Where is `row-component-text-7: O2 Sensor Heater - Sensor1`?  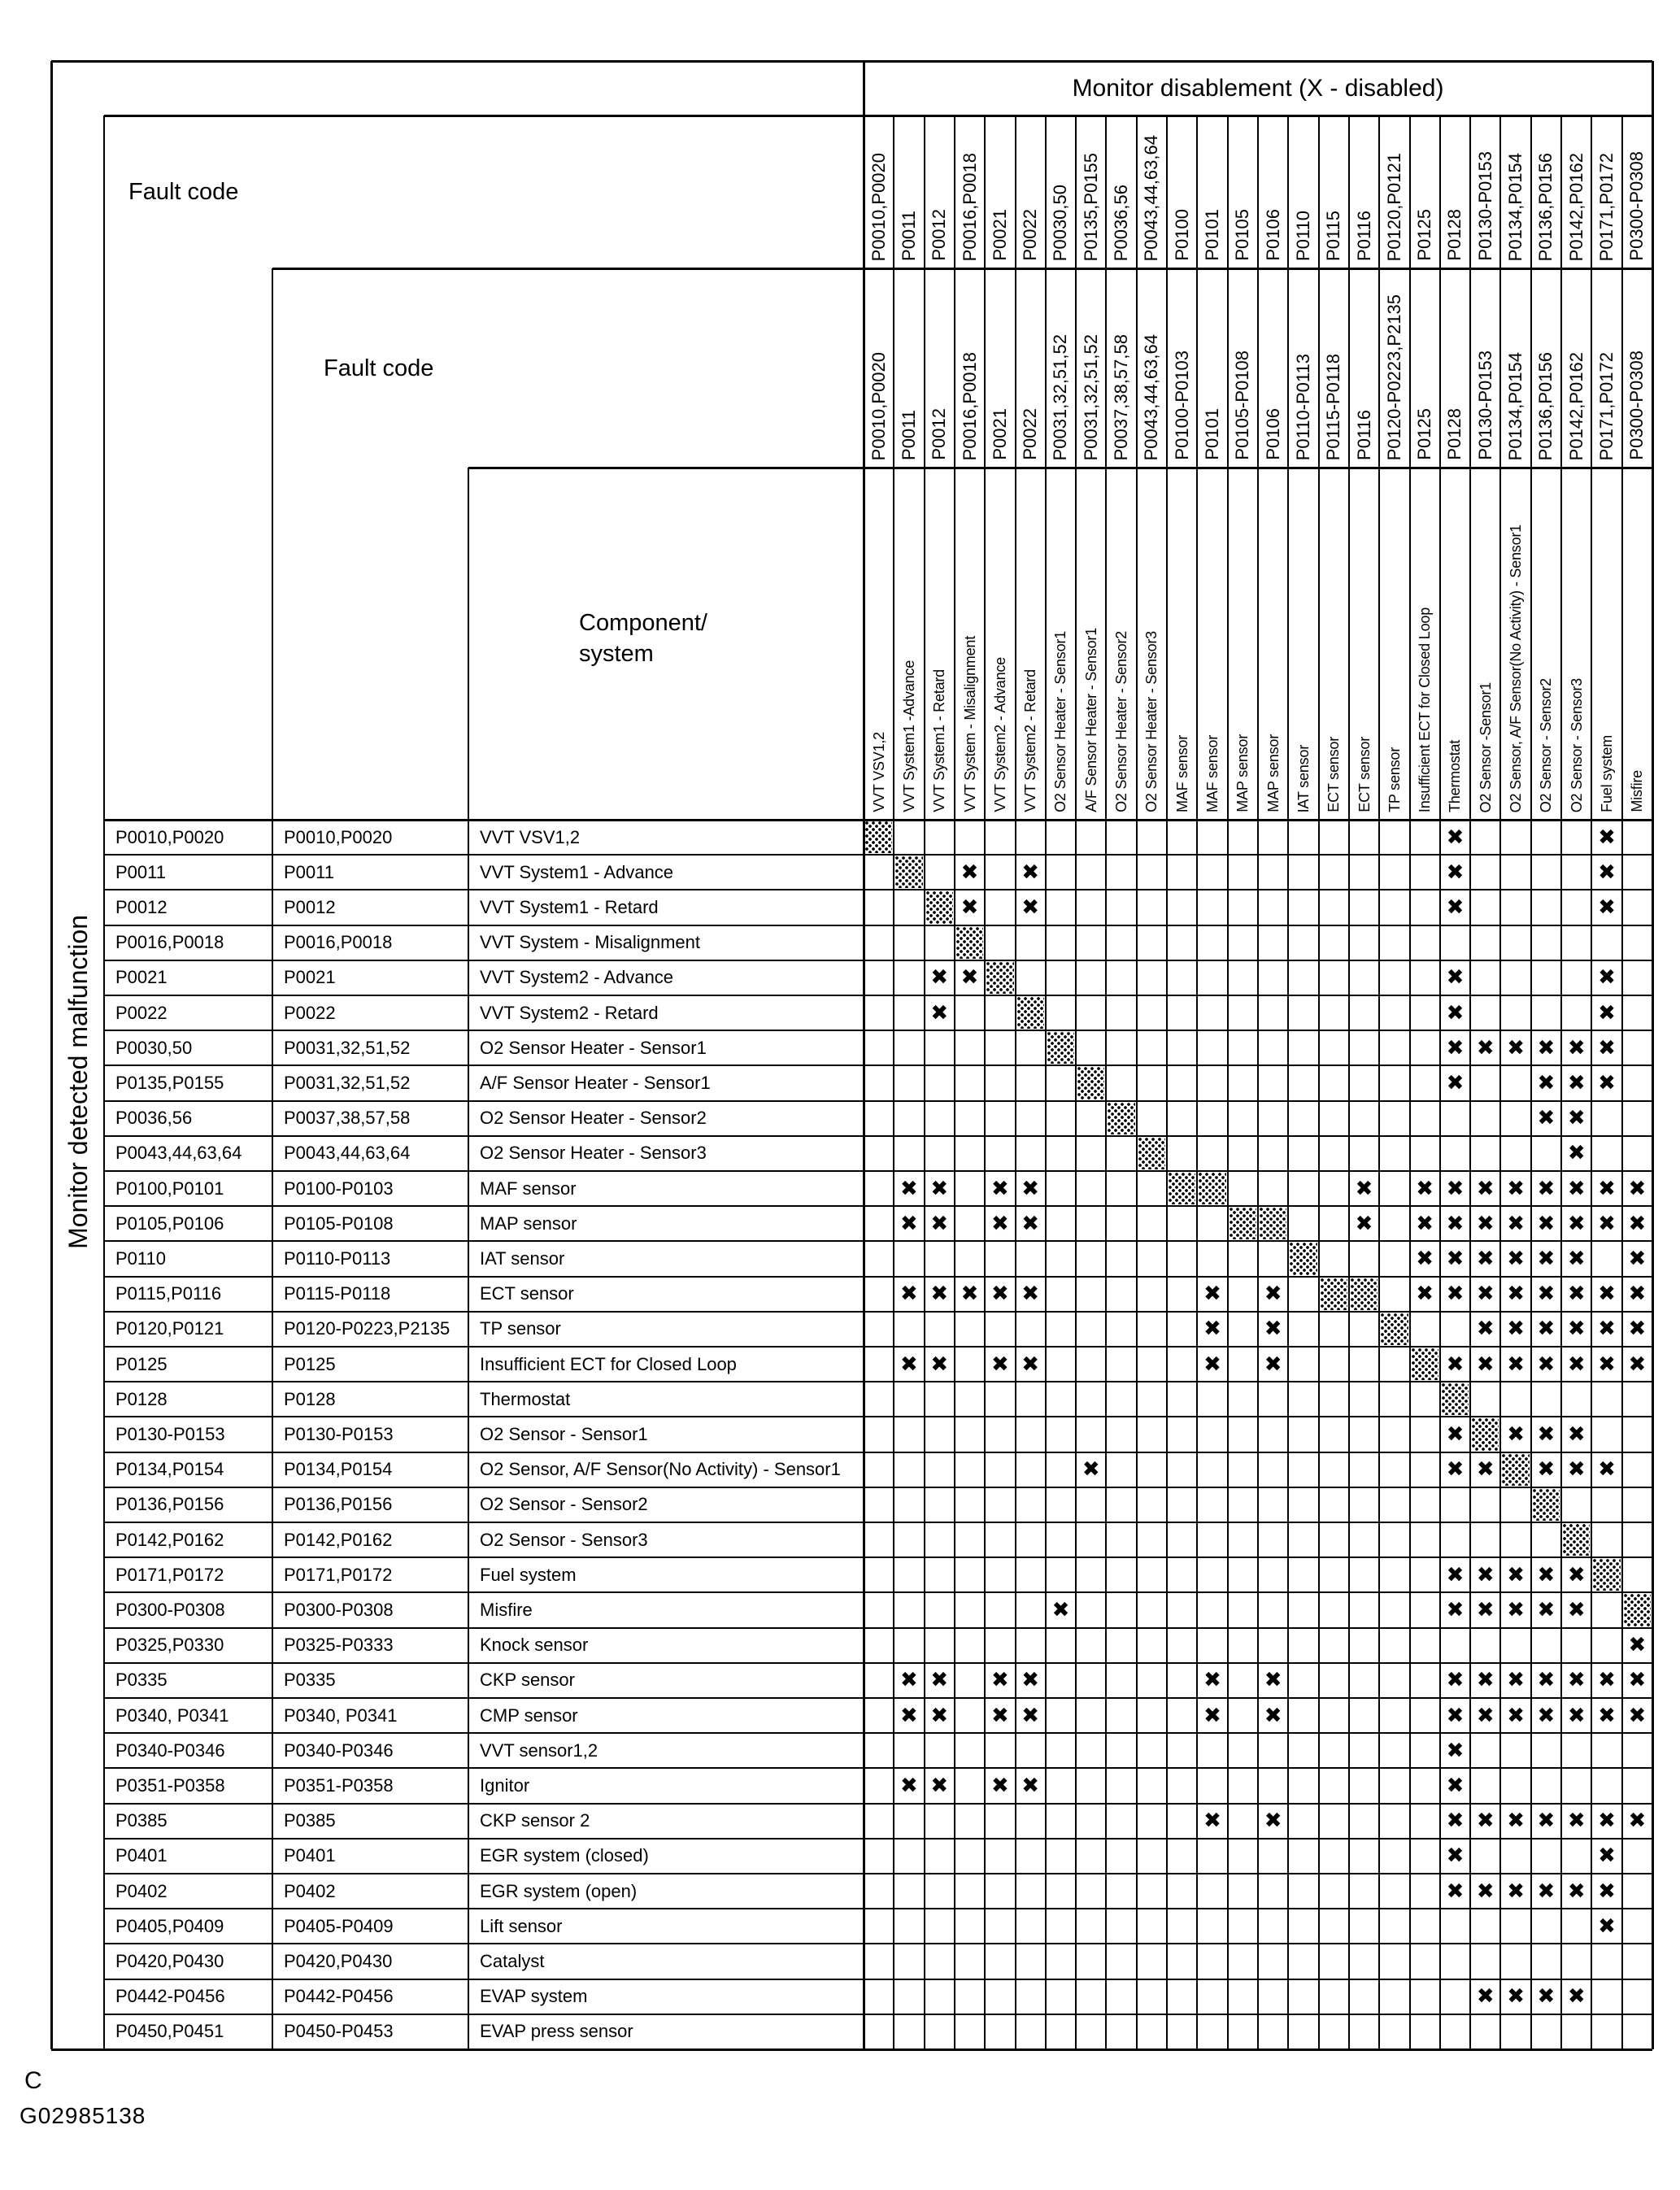
row-component-text-7: O2 Sensor Heater - Sensor1 is located at coordinates (593, 1047).